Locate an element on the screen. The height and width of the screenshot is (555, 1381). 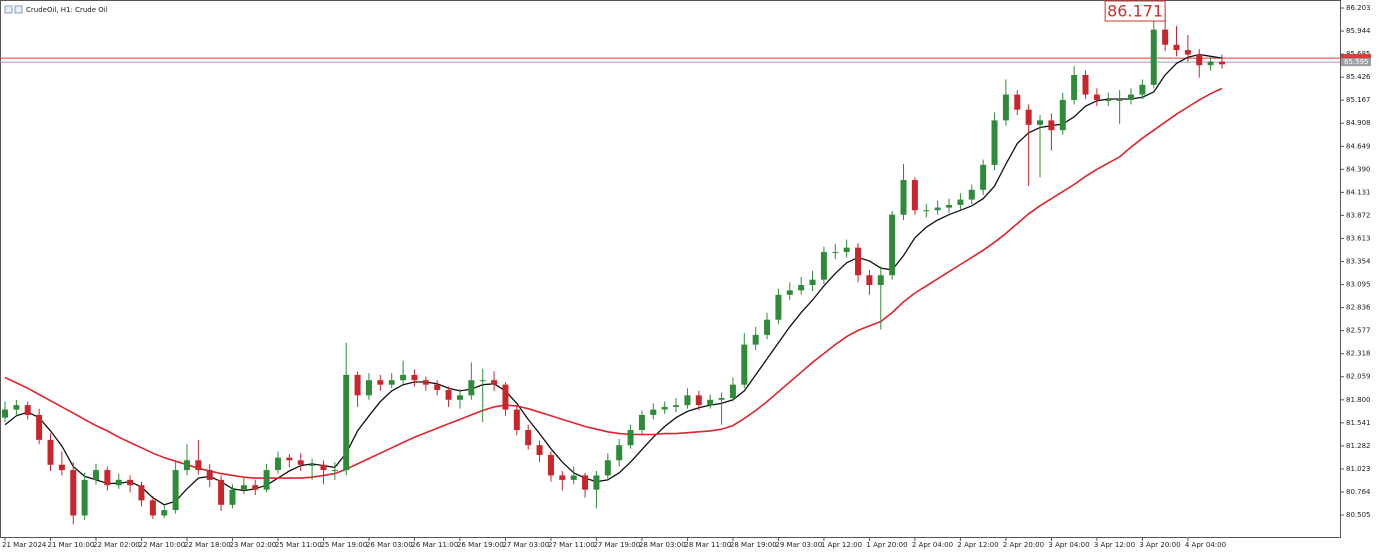
y-tick-label: 82.836 is located at coordinates (1358, 308).